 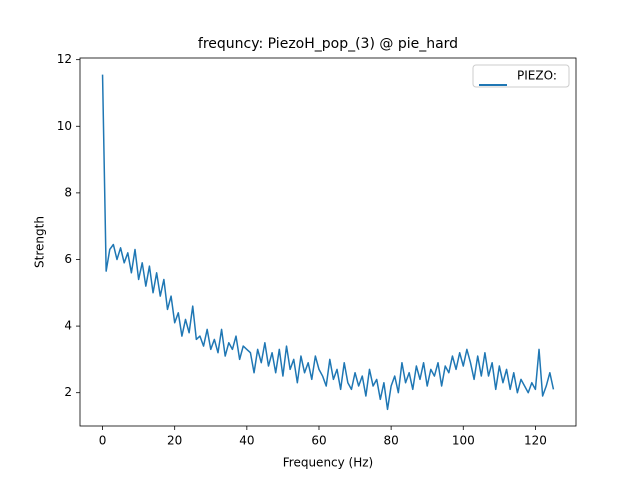 What do you see at coordinates (535, 441) in the screenshot?
I see `x-tick-label: 120` at bounding box center [535, 441].